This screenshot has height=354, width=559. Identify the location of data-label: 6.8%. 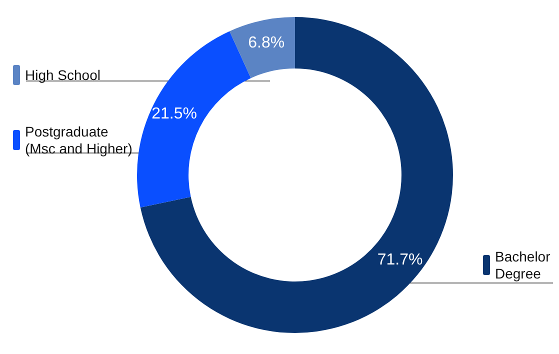
(266, 43).